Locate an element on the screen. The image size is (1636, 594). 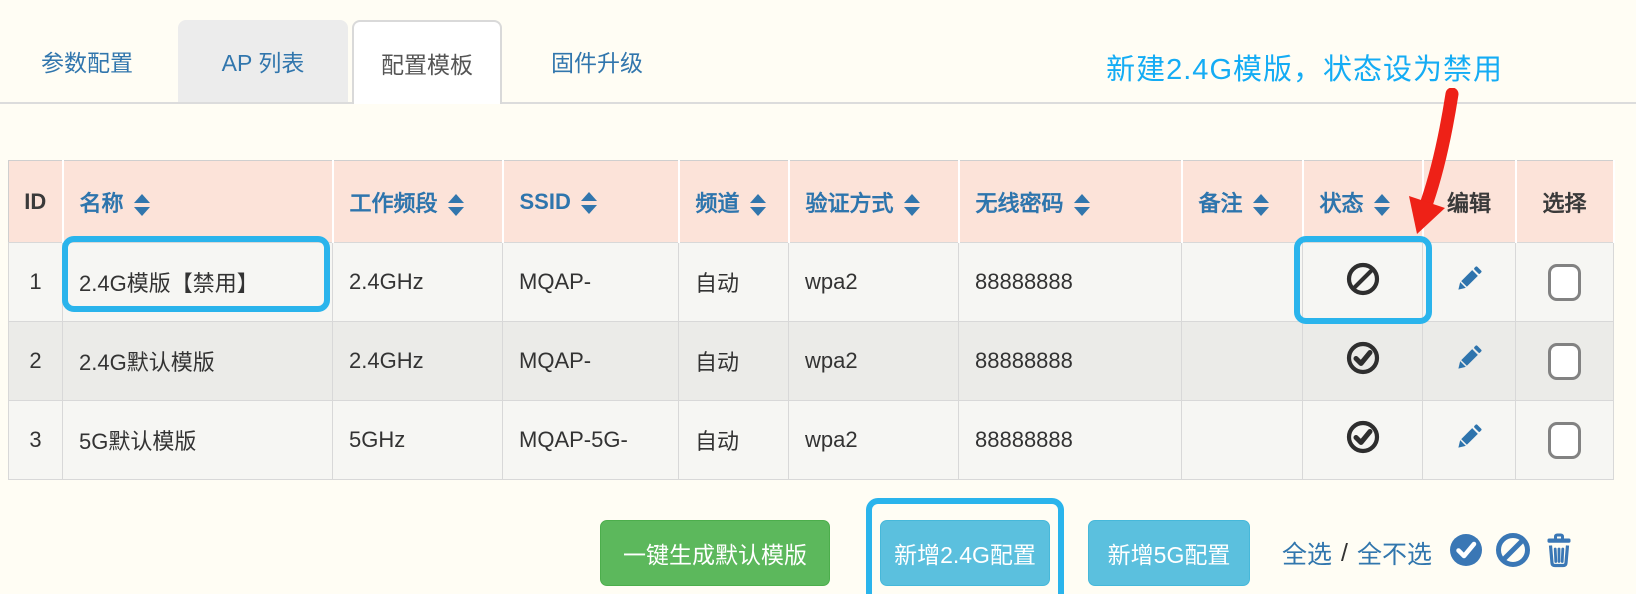
tab-bar: 参数配置 AP 列表 配置模板 固件升级 is located at coordinates (818, 62).